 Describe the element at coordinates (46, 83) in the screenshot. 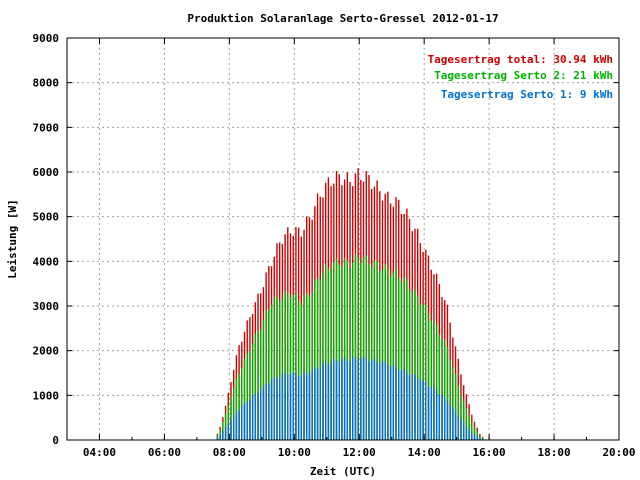

I see `y-tick-label: 8000` at that location.